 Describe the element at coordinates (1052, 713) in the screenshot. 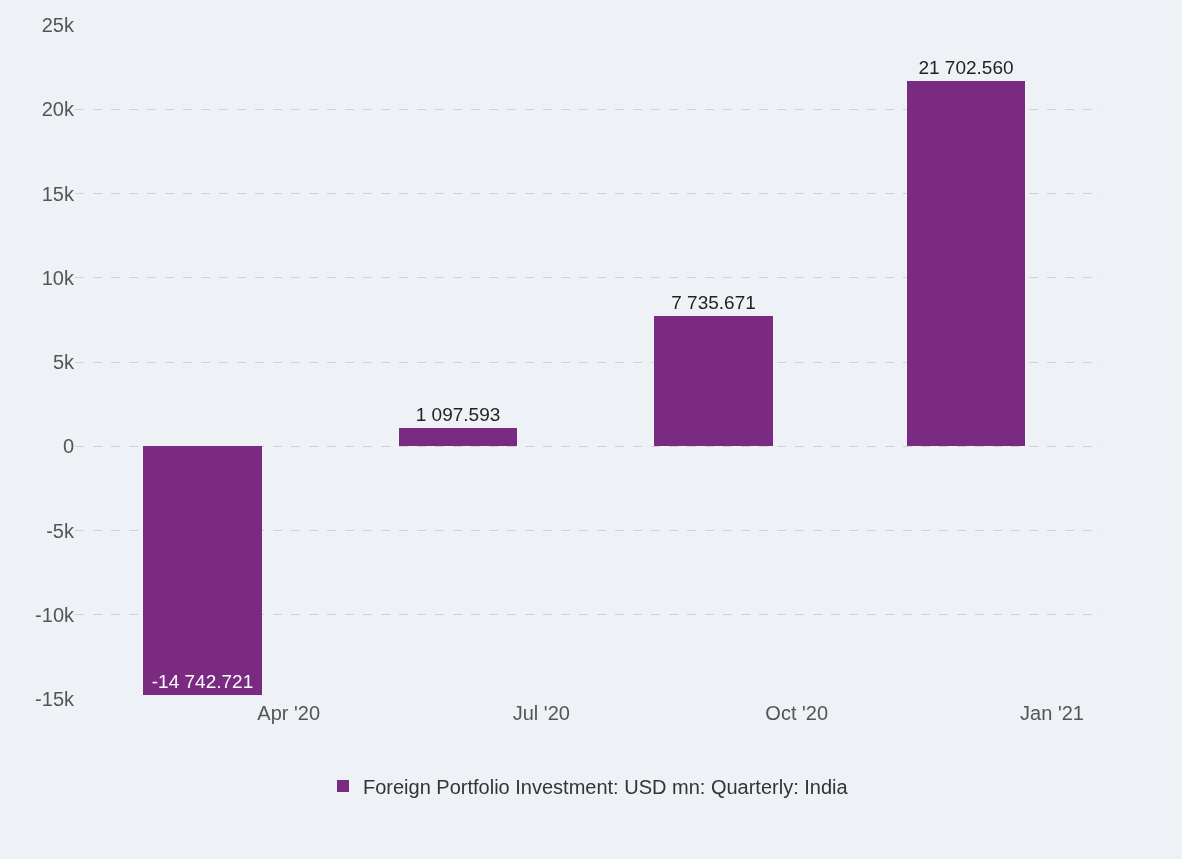

I see `x-tick-label: Jan '21` at that location.